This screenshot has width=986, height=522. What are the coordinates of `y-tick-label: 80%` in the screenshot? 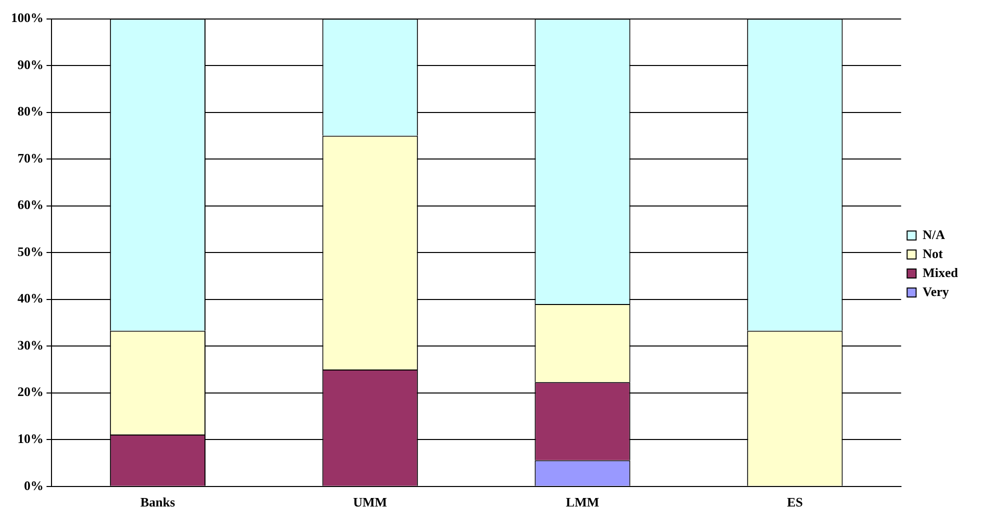 It's located at (31, 111).